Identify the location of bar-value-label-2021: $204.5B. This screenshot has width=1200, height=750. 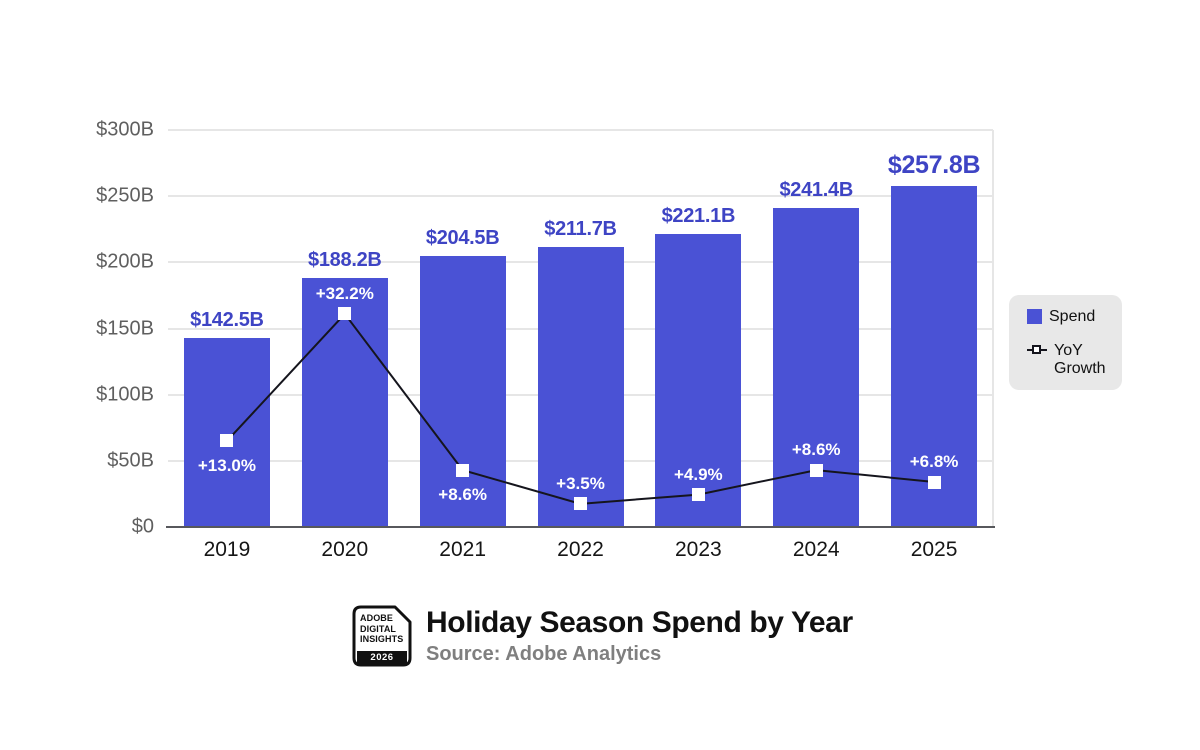
(462, 238).